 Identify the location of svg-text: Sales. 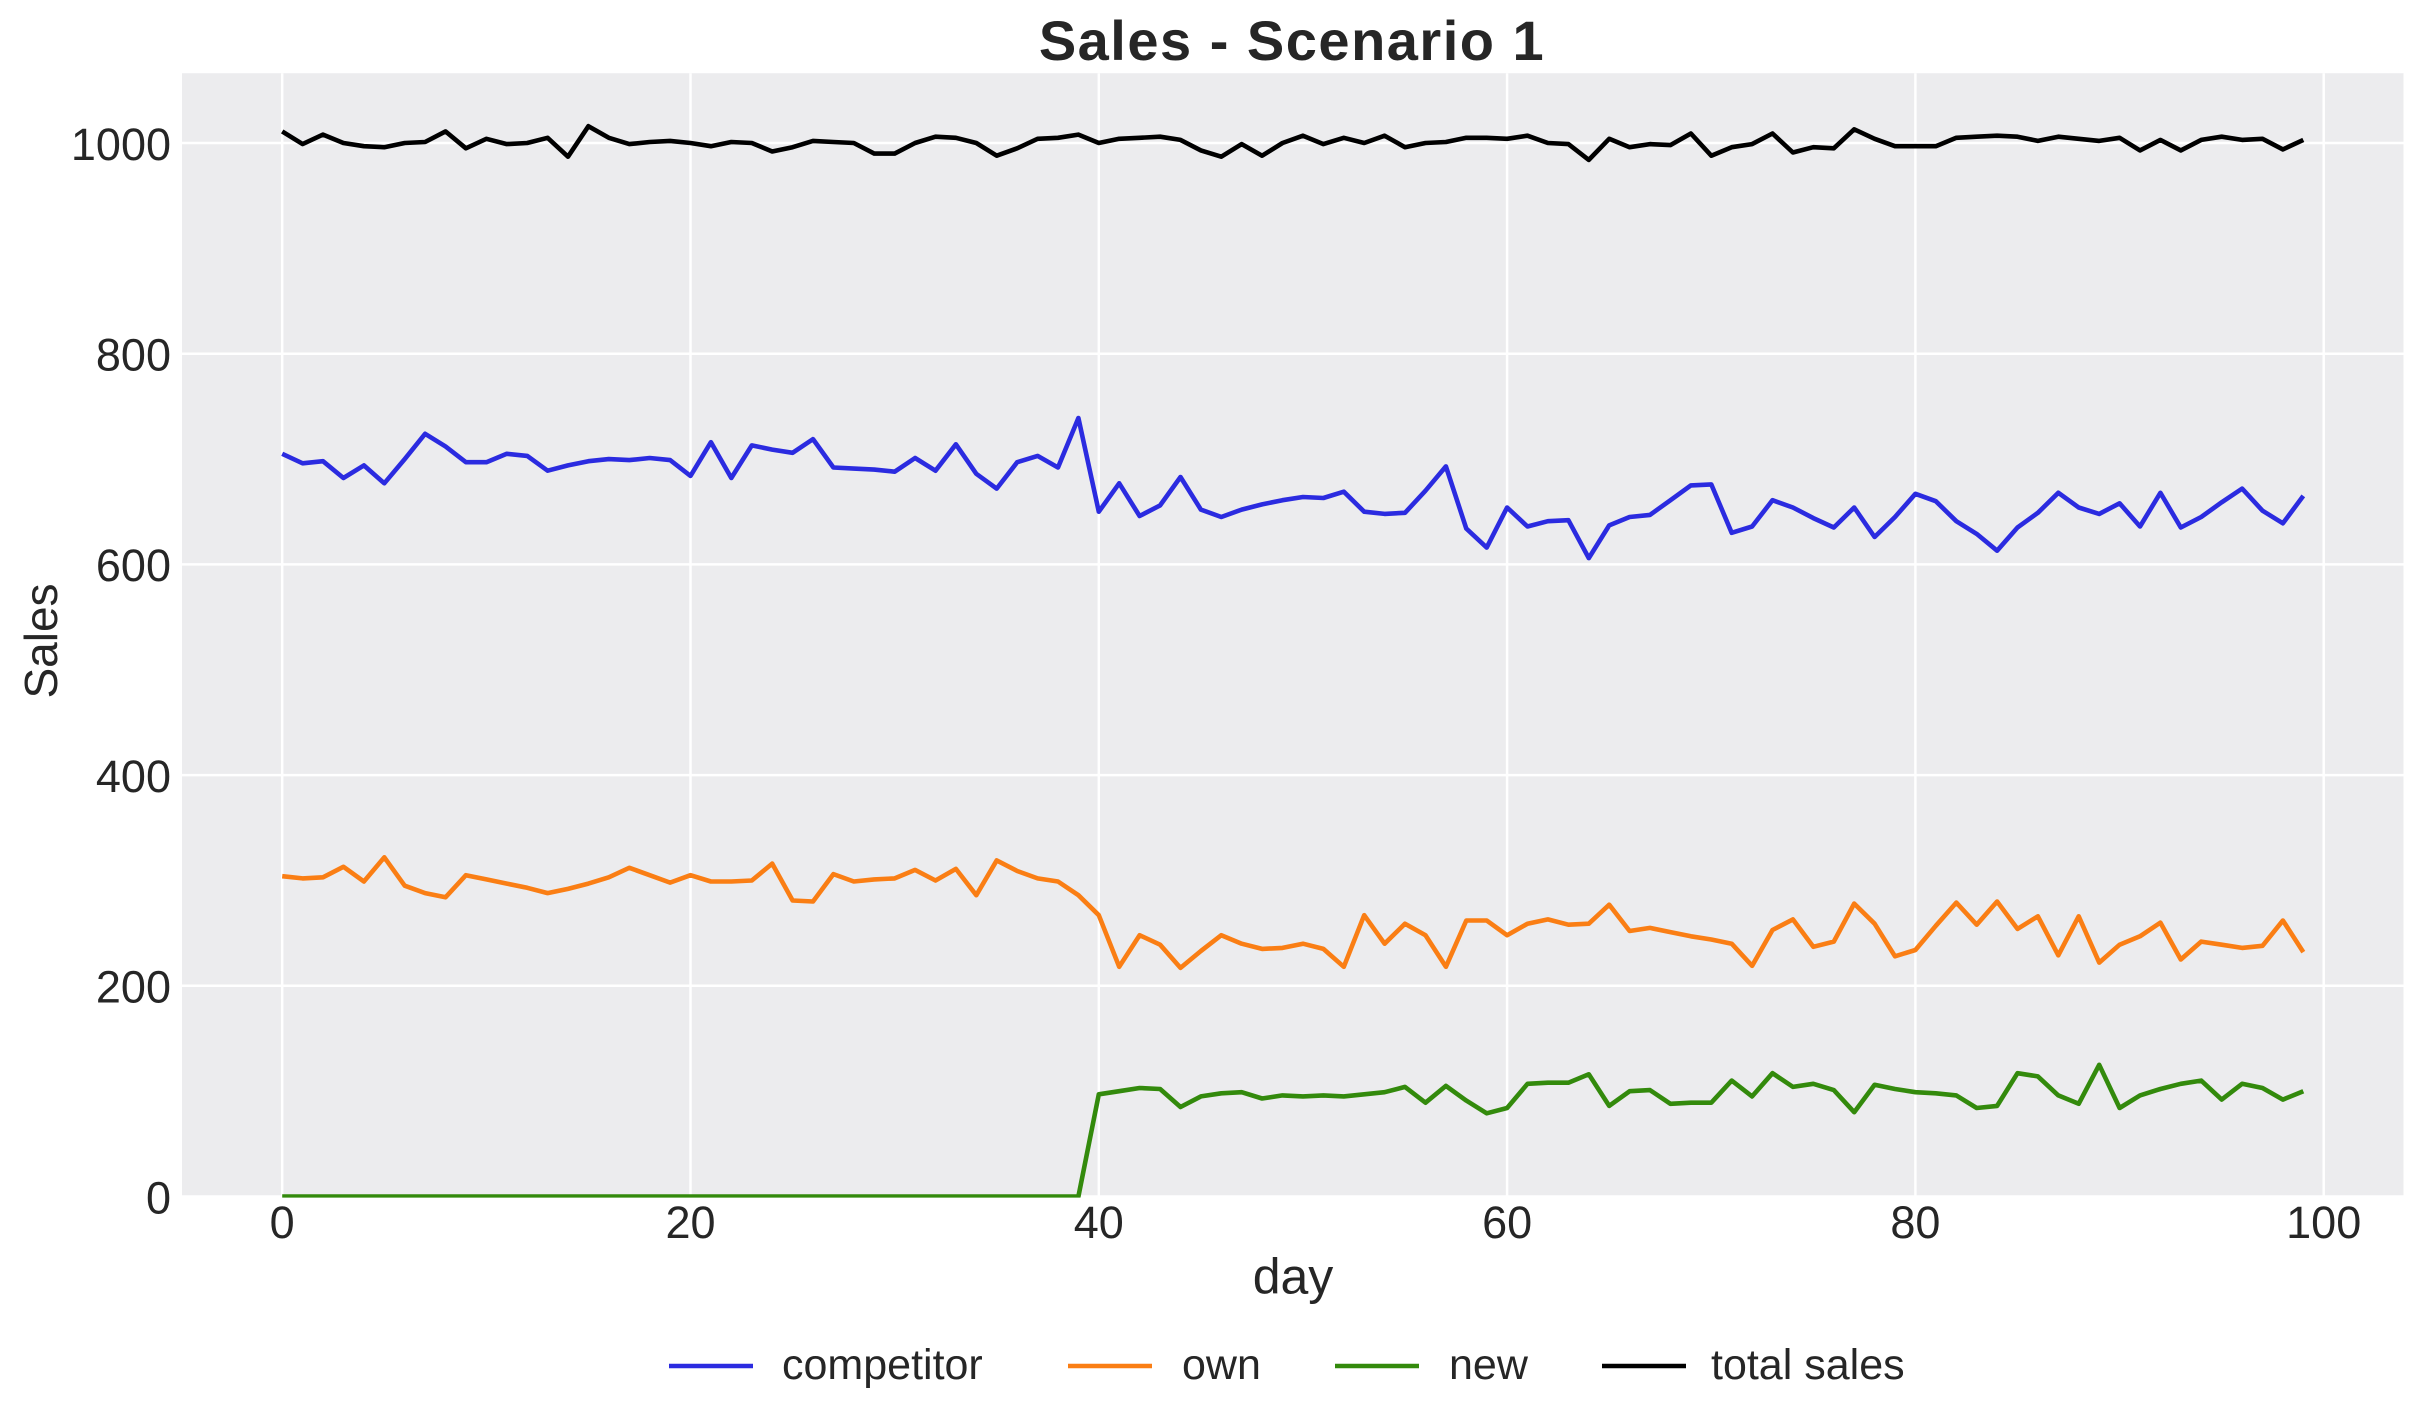
(41, 640).